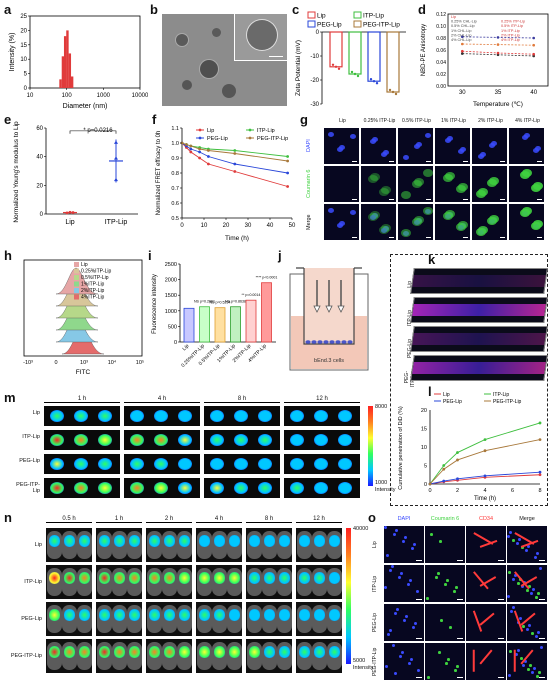 This screenshot has width=554, height=686. What do you see at coordinates (162, 399) in the screenshot?
I see `time-header: 4 h` at bounding box center [162, 399].